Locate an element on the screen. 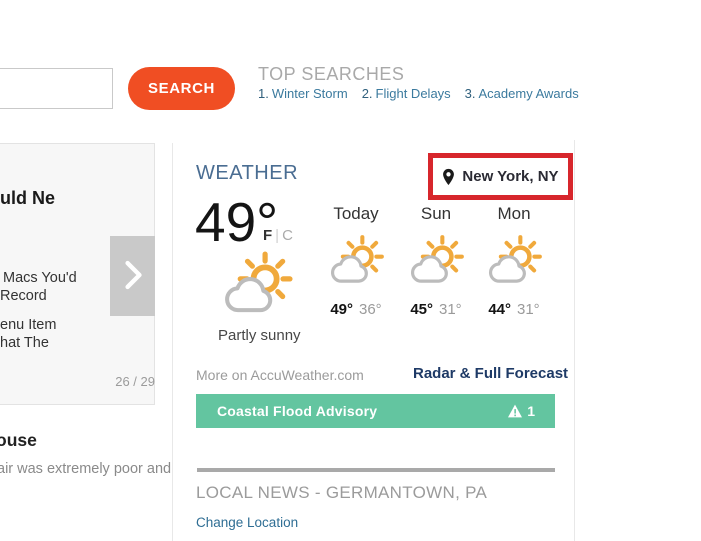  forecast-high: 44° is located at coordinates (499, 309).